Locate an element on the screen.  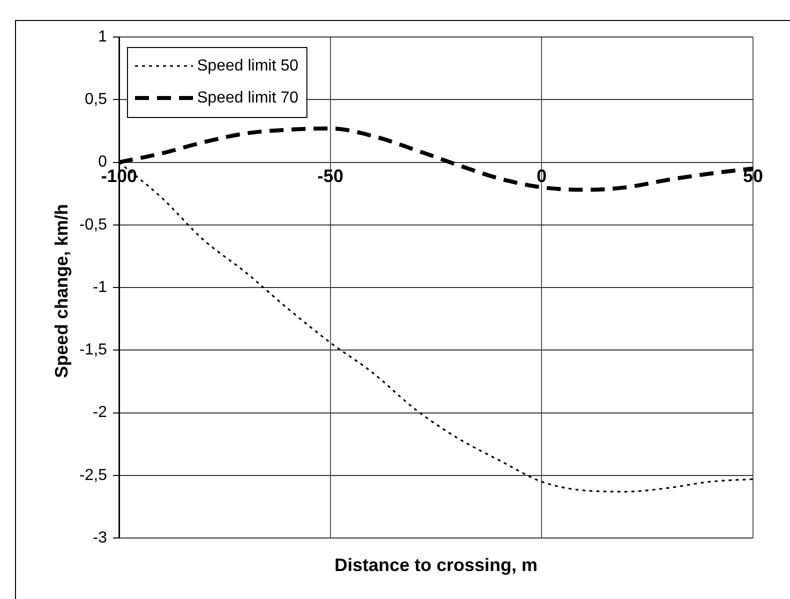
y-tick-label: -0,5 is located at coordinates (93, 225).